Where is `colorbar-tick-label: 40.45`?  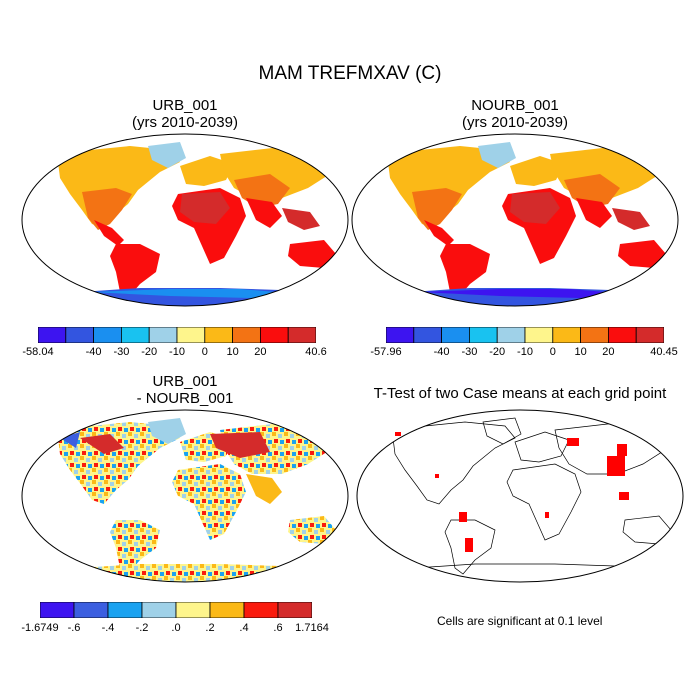 colorbar-tick-label: 40.45 is located at coordinates (664, 352).